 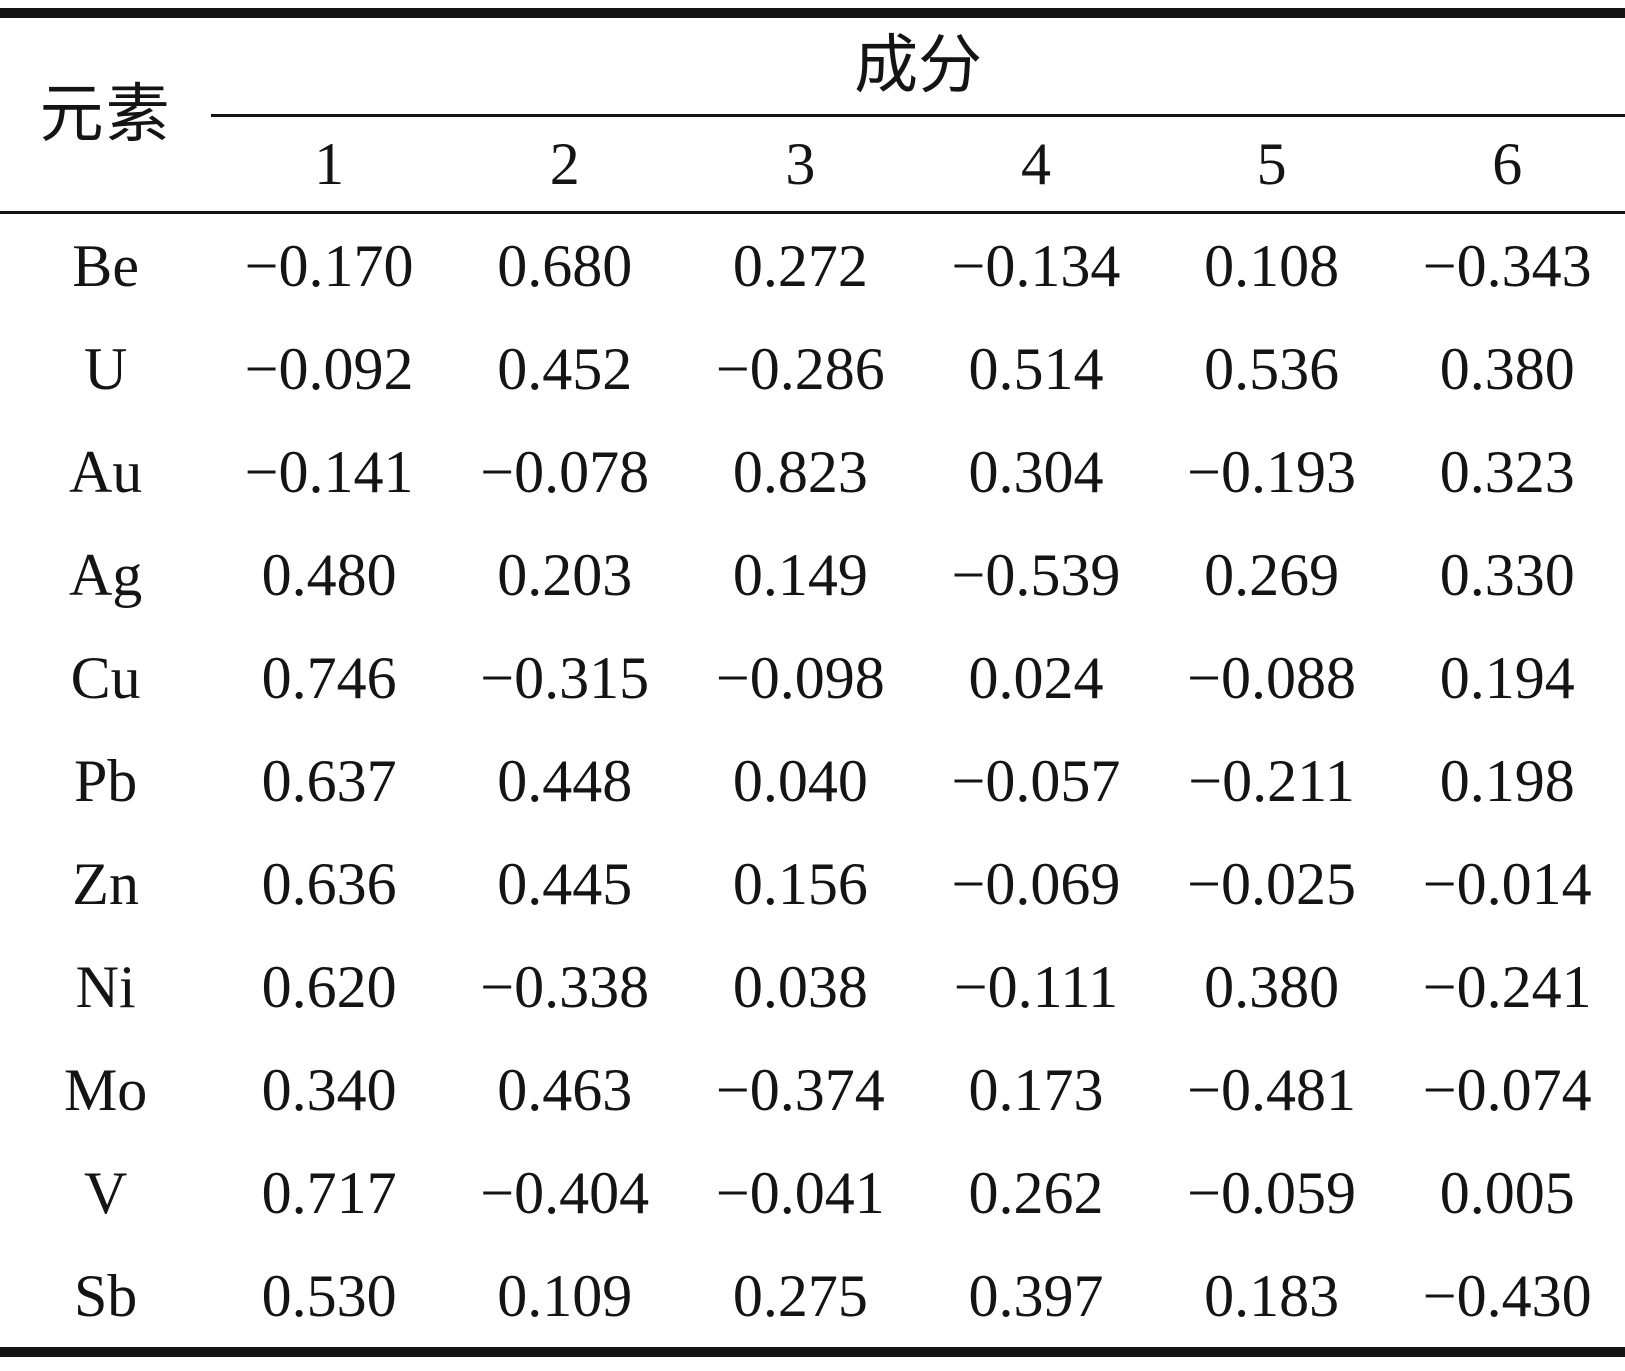 I want to click on loading-value: 0.194, so click(x=1507, y=677).